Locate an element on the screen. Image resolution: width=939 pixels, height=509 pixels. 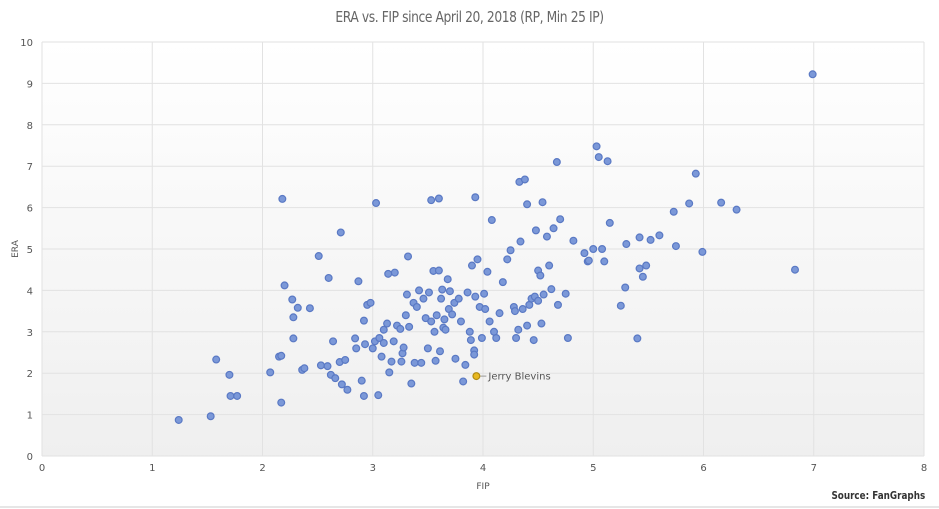
y-tick-label: 9 is located at coordinates (30, 84).